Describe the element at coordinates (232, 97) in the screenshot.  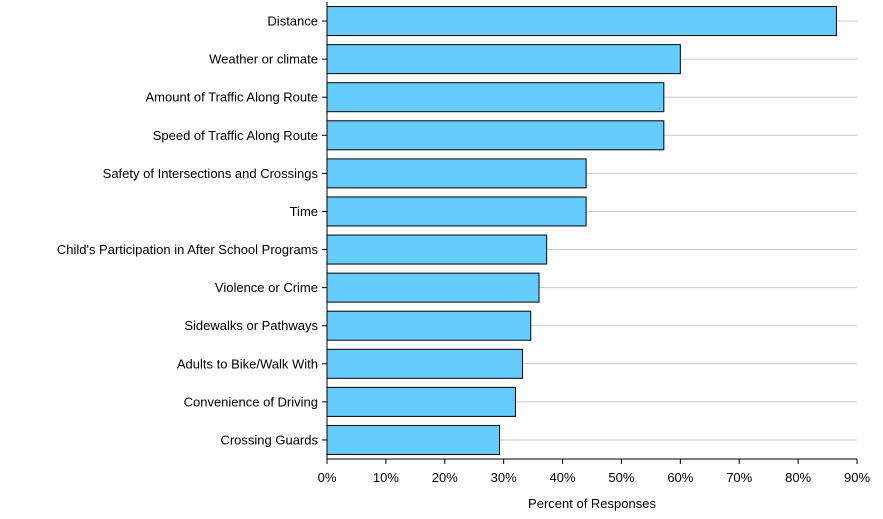
I see `category-label: Amount of Traffic Along Route` at that location.